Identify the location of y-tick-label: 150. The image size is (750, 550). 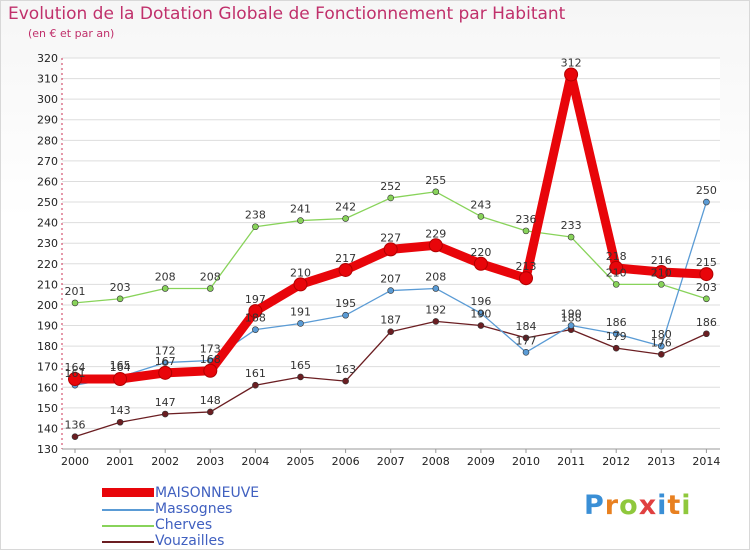
(47, 408).